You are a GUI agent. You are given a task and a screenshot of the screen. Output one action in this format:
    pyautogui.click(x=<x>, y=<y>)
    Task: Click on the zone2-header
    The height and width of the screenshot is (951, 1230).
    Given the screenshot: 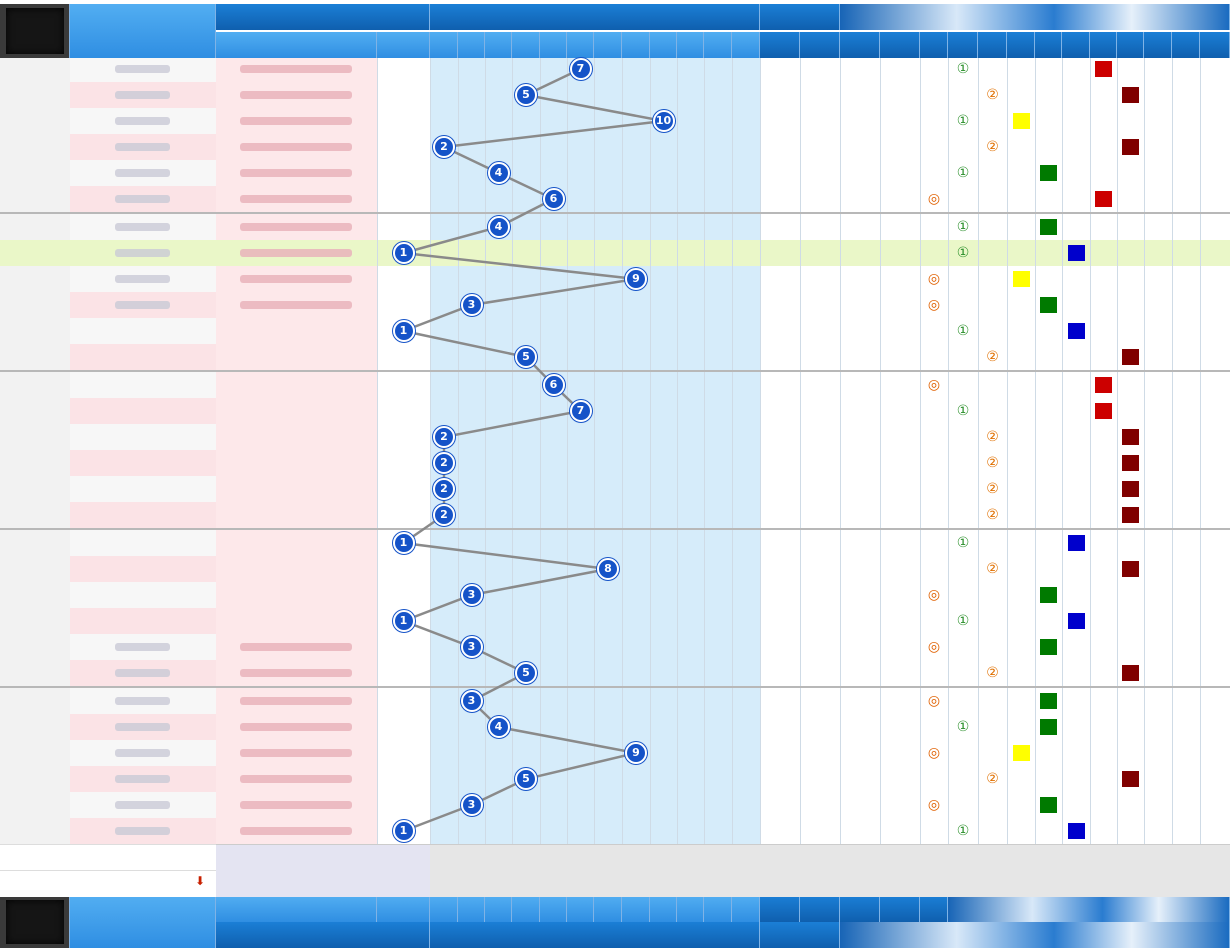 What is the action you would take?
    pyautogui.click(x=403, y=909)
    